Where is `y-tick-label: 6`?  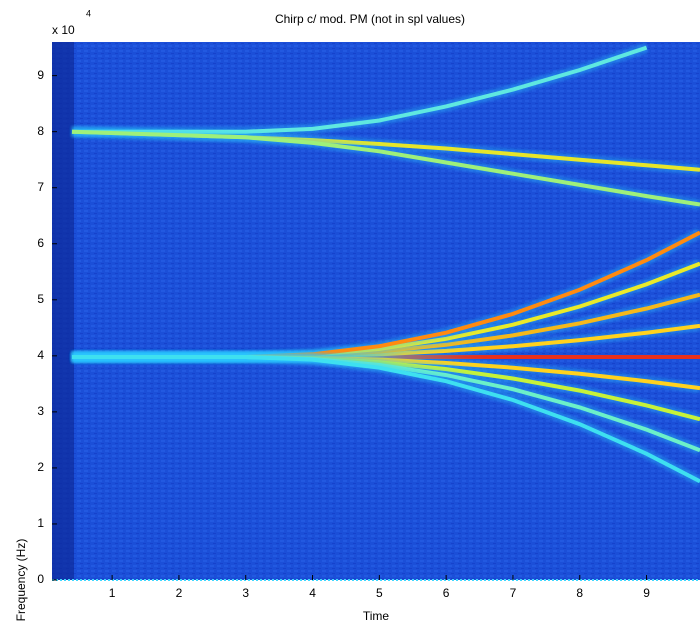
y-tick-label: 6 is located at coordinates (40, 243).